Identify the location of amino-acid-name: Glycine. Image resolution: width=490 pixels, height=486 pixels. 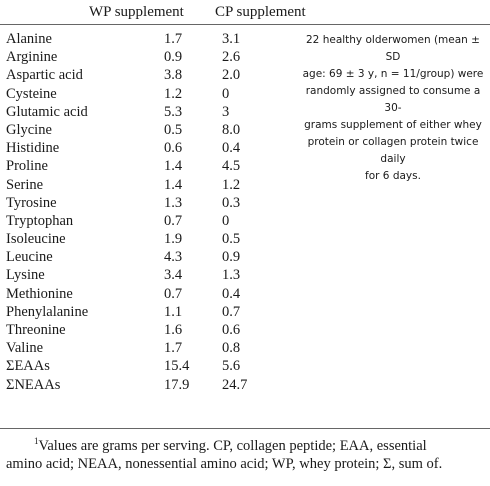
(29, 129).